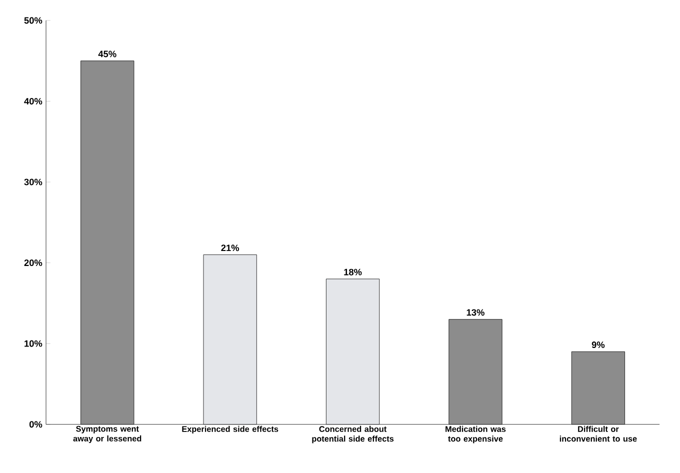 This screenshot has width=680, height=473. Describe the element at coordinates (476, 435) in the screenshot. I see `x-tick-label: Medication was too expensive` at that location.